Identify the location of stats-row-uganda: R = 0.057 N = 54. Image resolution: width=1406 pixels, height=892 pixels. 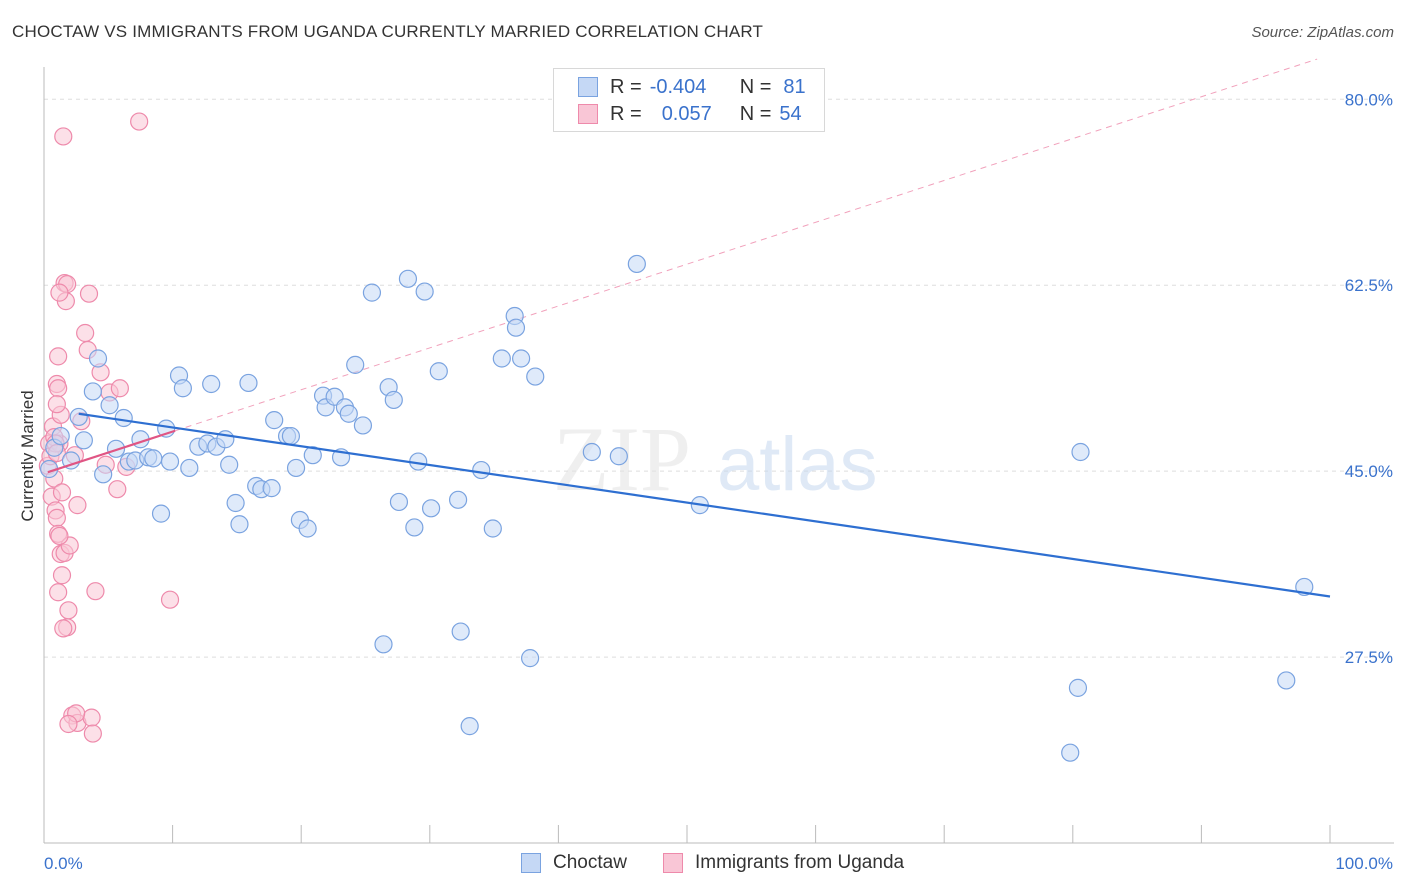
(690, 114).